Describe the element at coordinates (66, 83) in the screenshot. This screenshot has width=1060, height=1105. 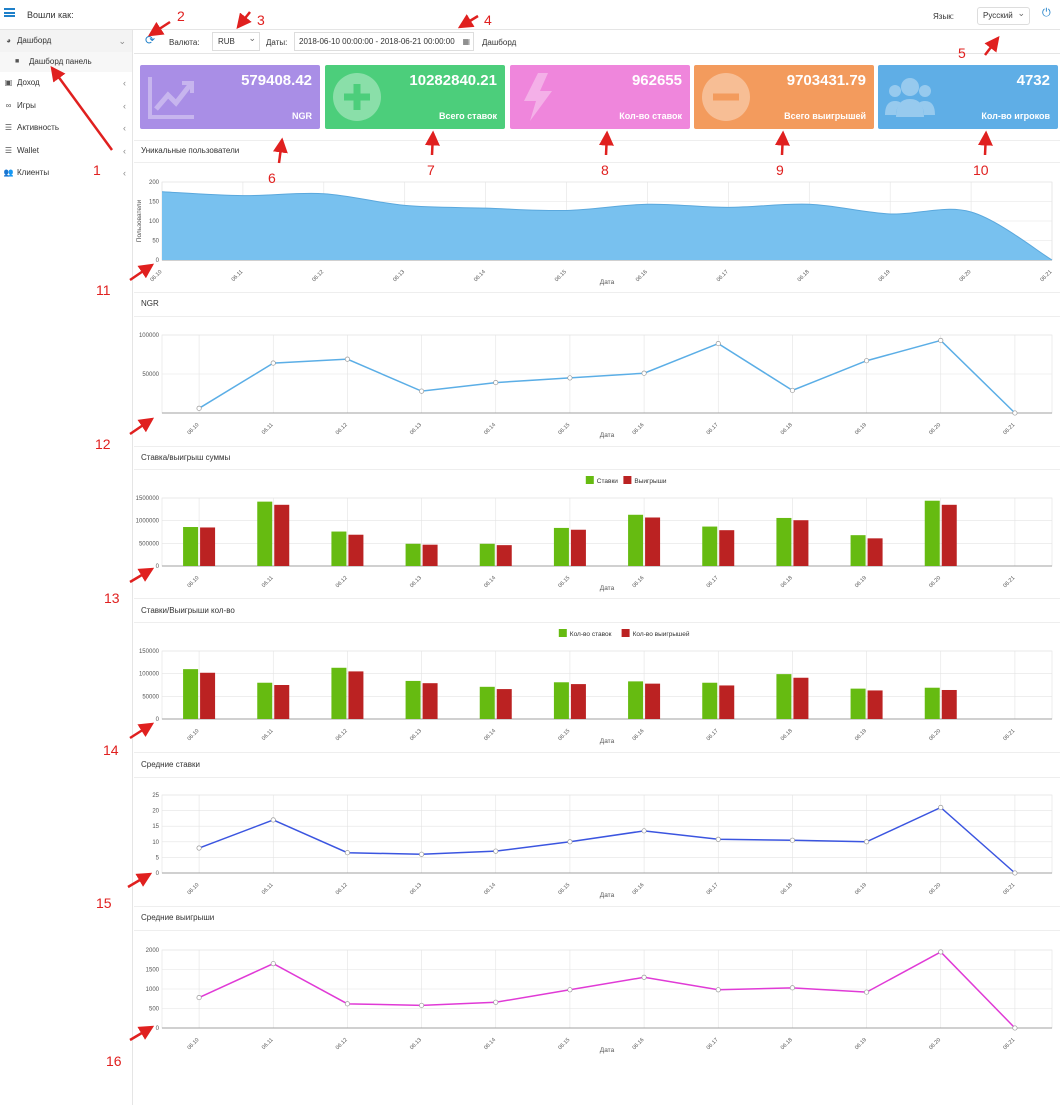
I see `sidebar-item-income: ▣ Доход ‹` at that location.